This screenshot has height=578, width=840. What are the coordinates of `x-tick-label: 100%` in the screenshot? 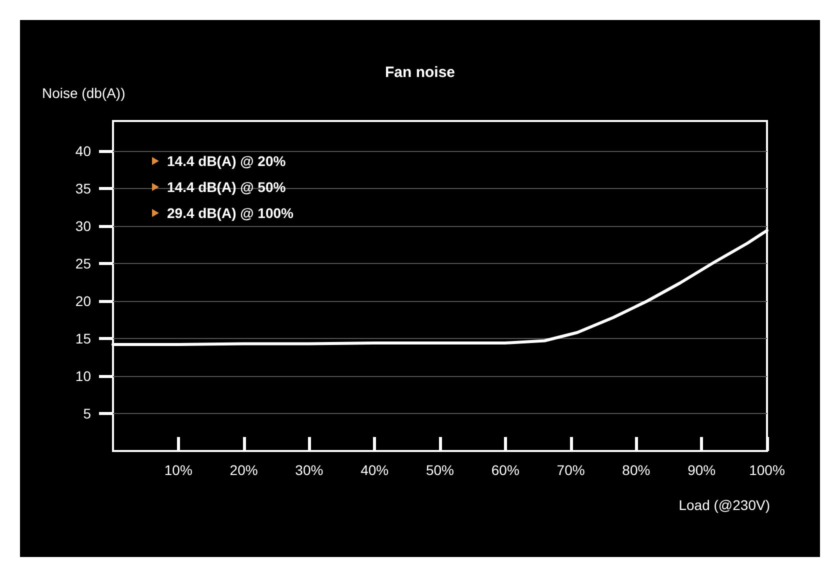 It's located at (767, 470).